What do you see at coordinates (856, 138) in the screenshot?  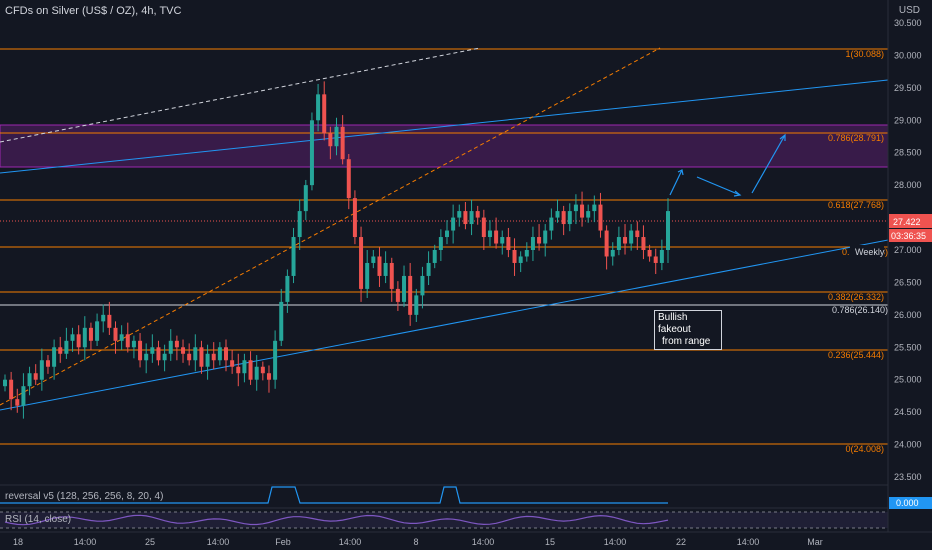 I see `fib-level-label: 0.786(28.791)` at bounding box center [856, 138].